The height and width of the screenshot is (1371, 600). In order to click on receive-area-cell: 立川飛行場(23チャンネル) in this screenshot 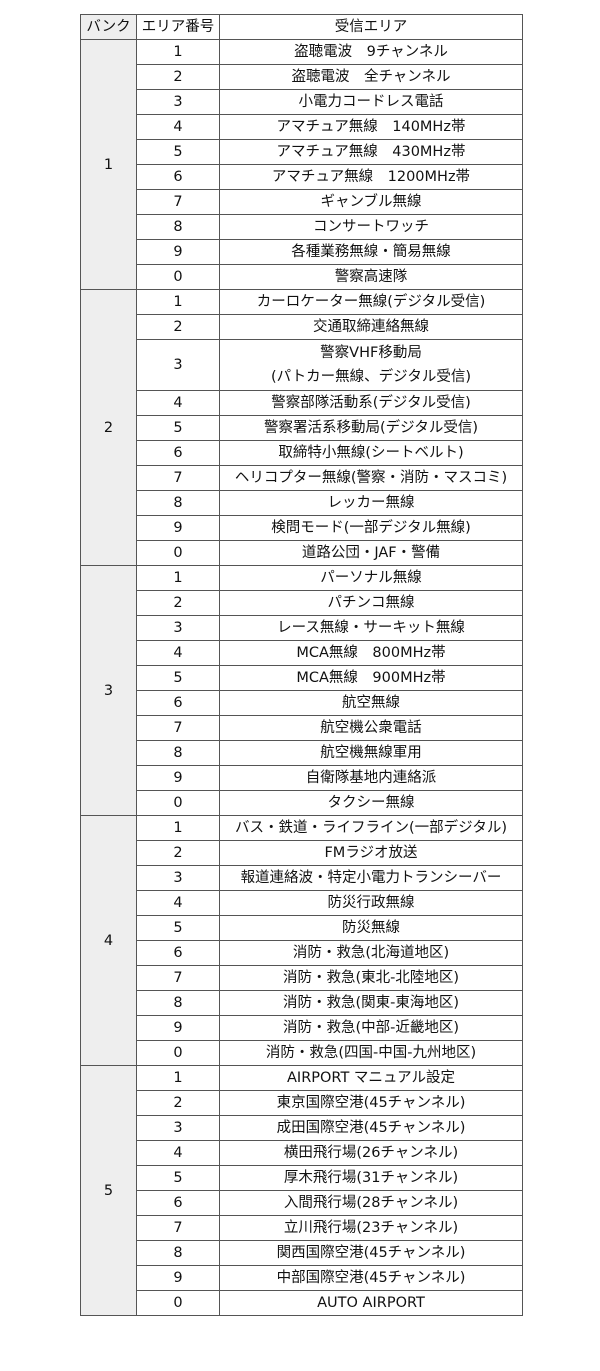, I will do `click(371, 1228)`.